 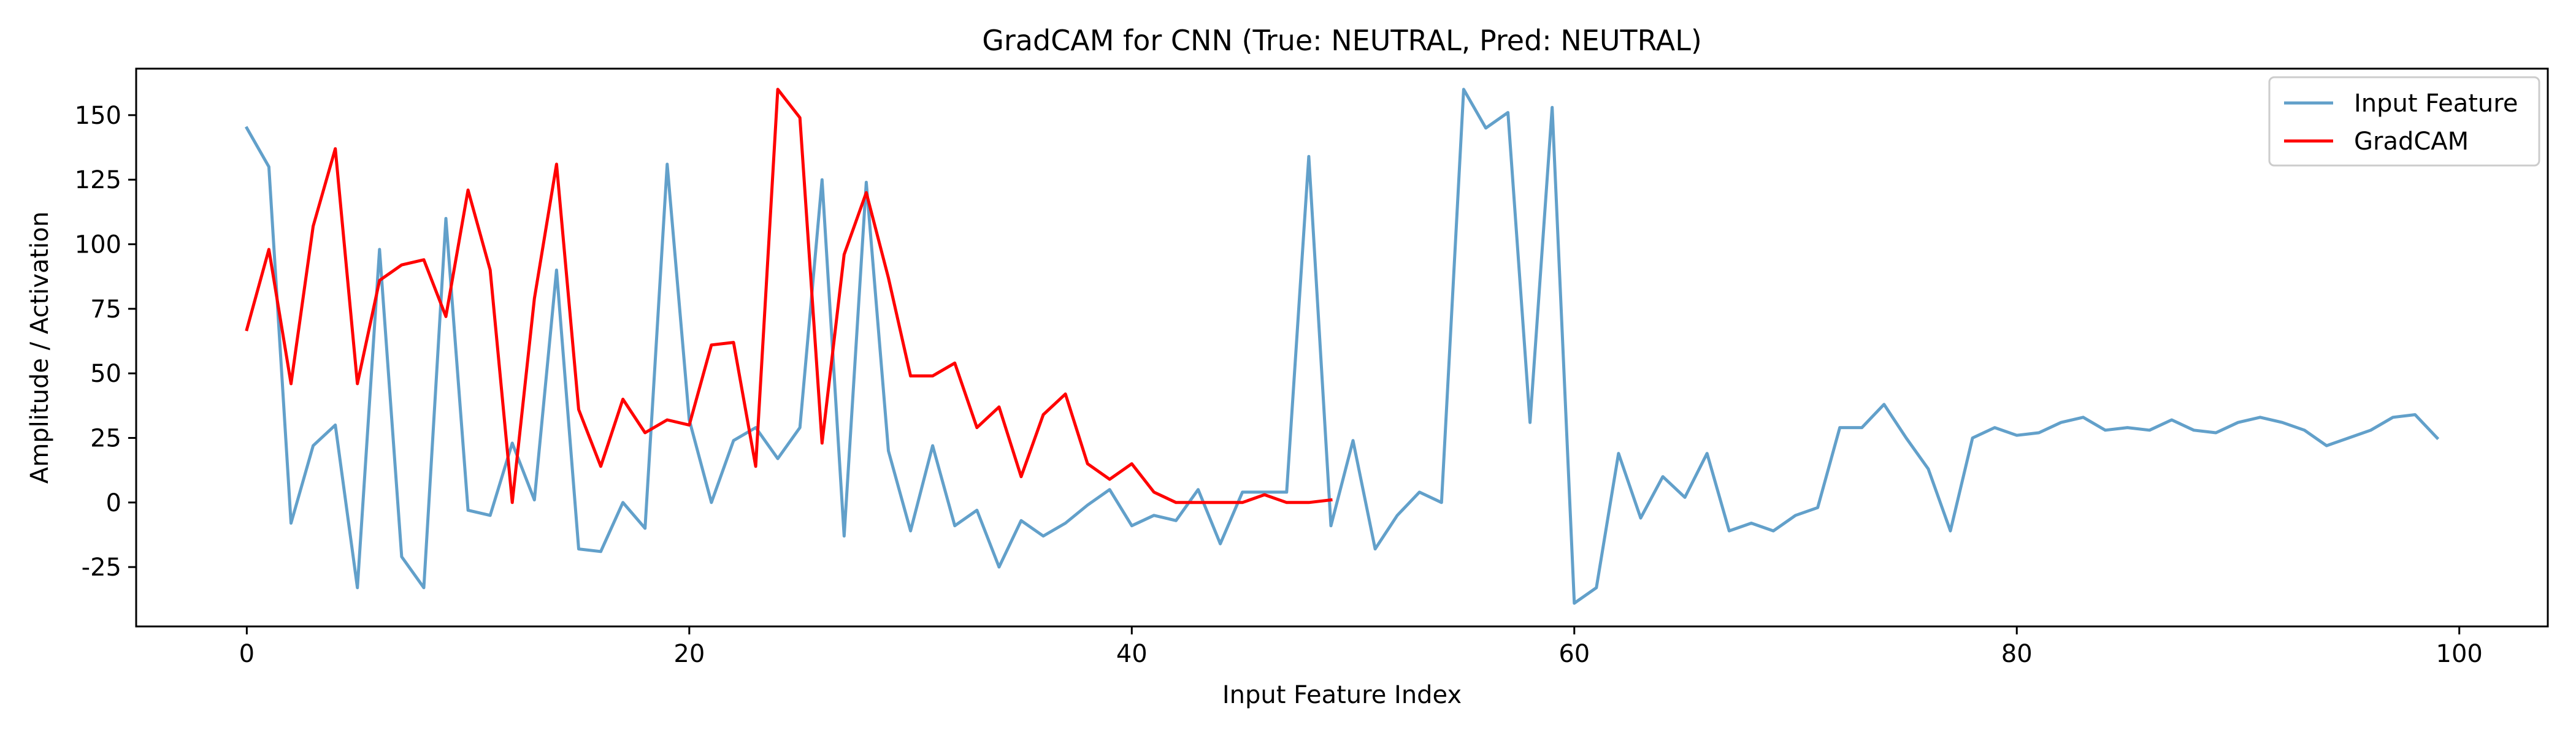 What do you see at coordinates (105, 438) in the screenshot?
I see `y-tick-label: 25` at bounding box center [105, 438].